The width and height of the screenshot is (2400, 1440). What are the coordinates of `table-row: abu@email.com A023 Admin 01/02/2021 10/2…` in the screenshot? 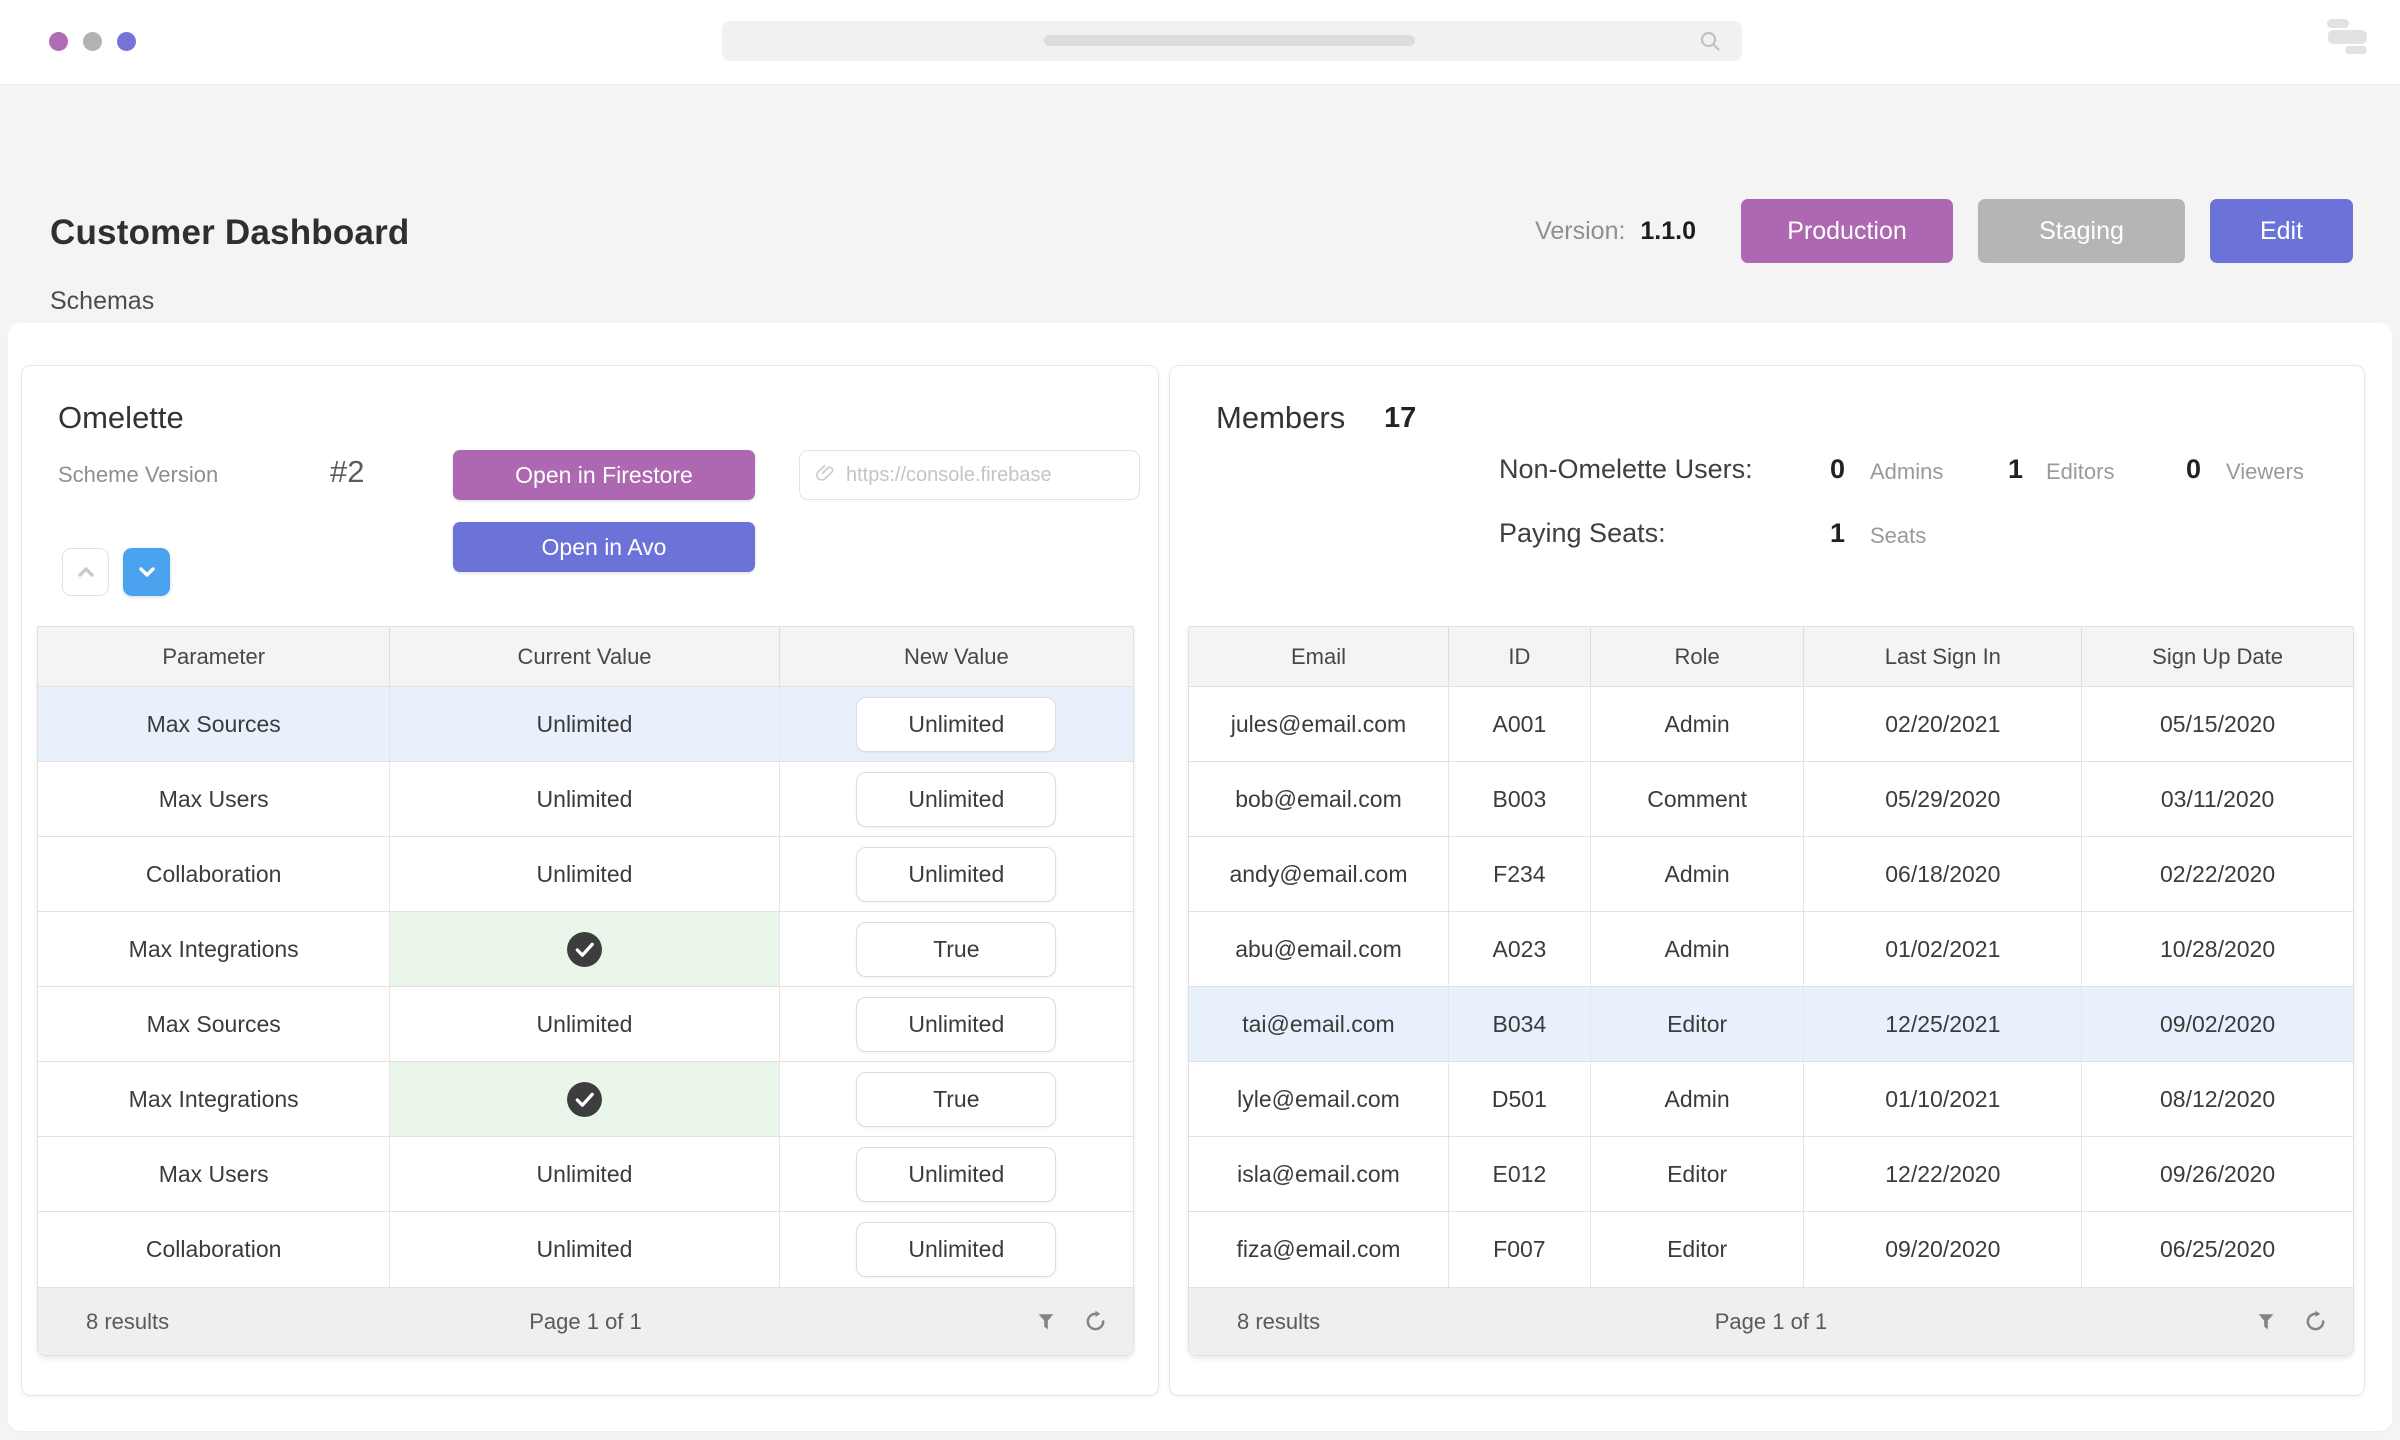 It's located at (1771, 949).